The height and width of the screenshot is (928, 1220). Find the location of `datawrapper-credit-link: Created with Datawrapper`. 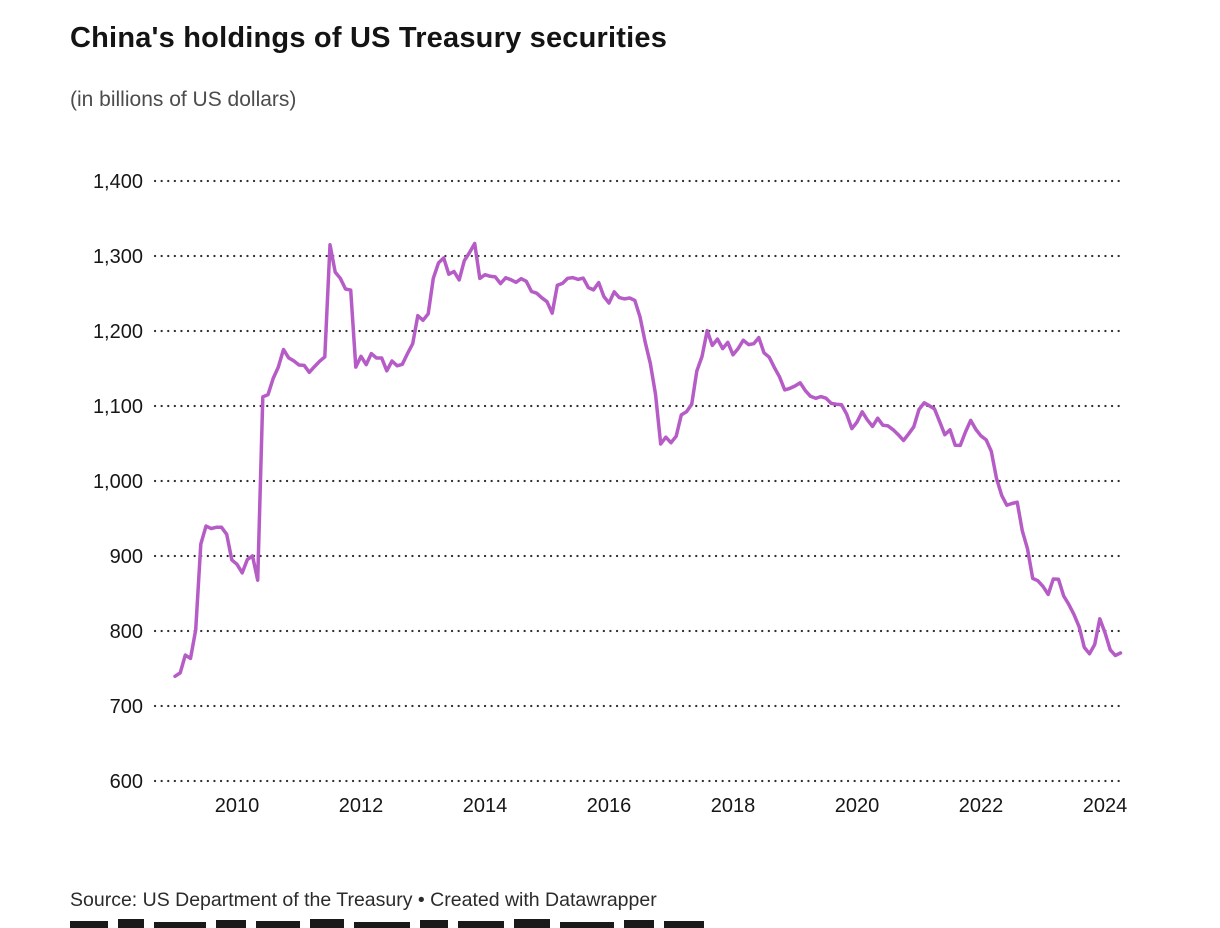

datawrapper-credit-link: Created with Datawrapper is located at coordinates (543, 900).